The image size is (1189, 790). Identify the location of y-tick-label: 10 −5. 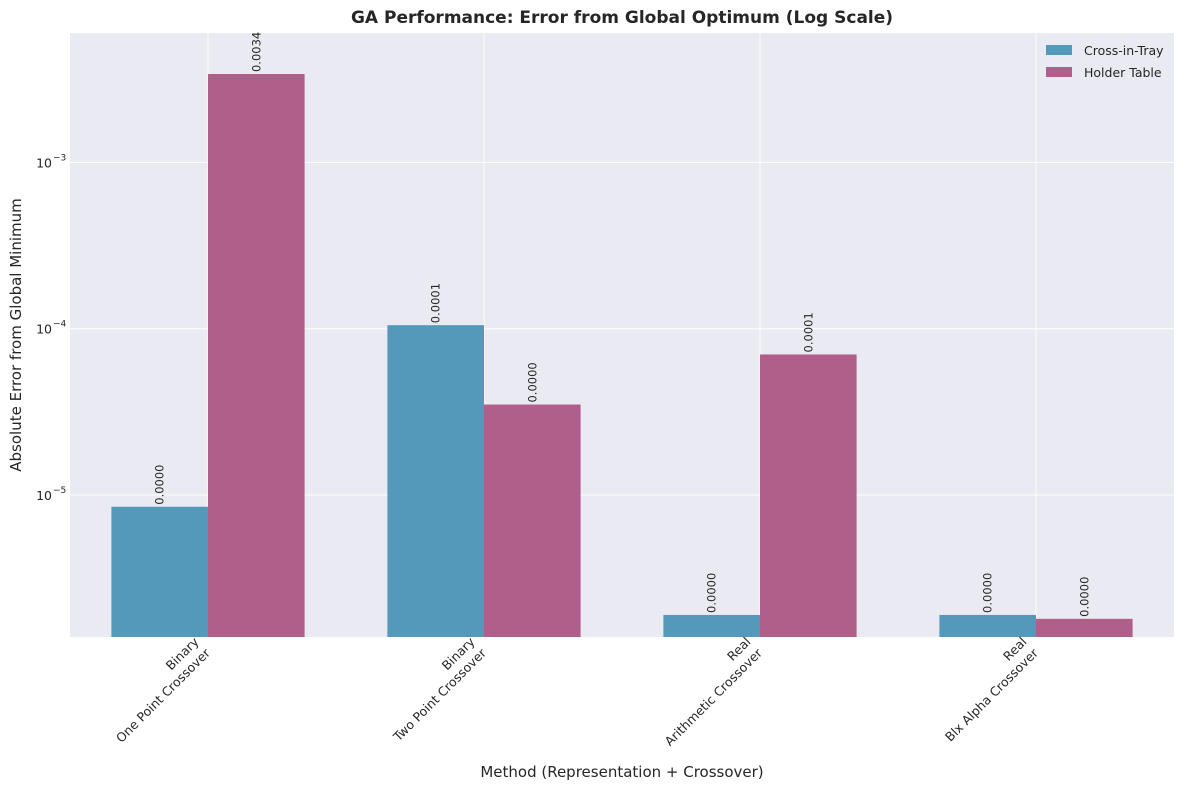
(51, 494).